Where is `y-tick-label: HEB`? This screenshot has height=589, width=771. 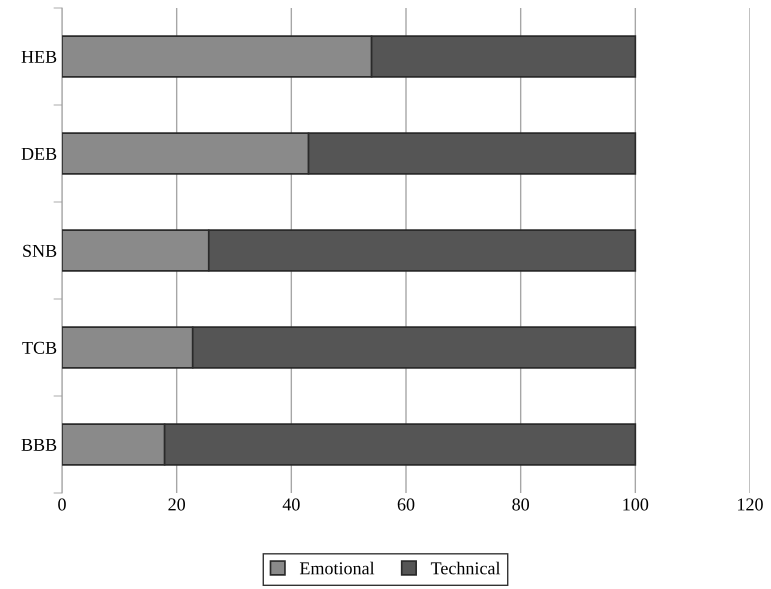 y-tick-label: HEB is located at coordinates (39, 56).